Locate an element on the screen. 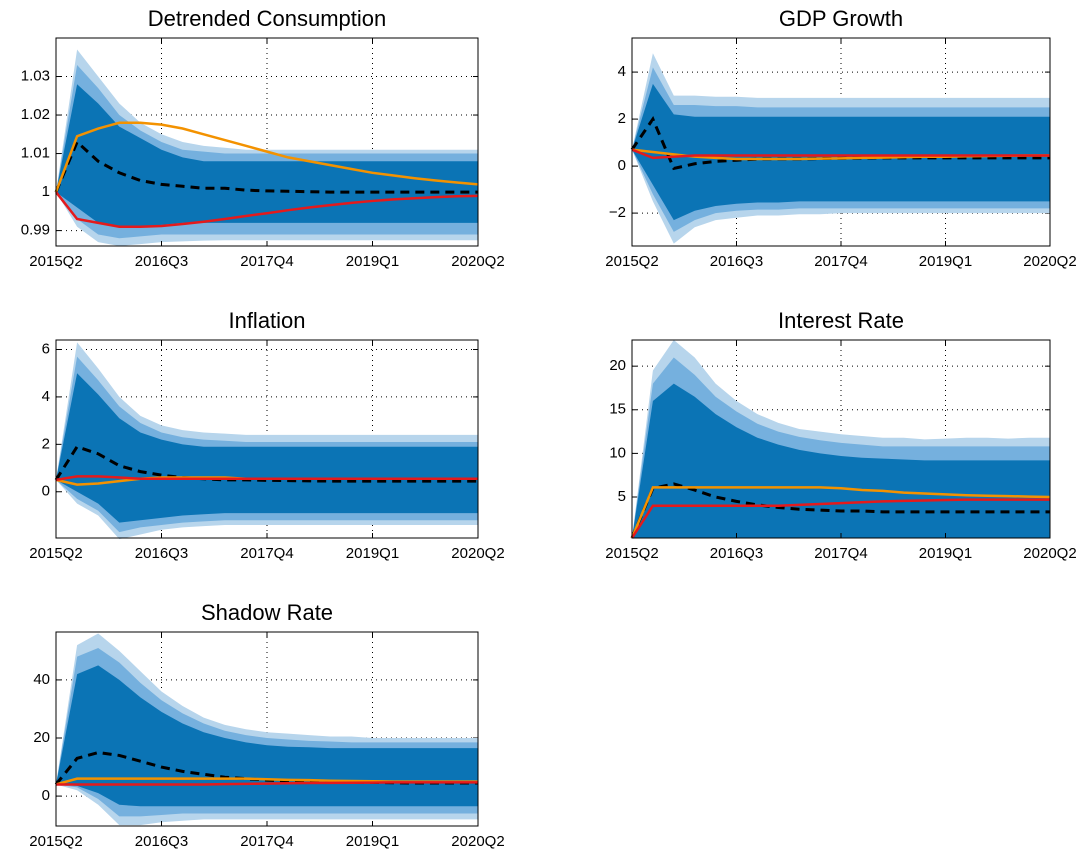 This screenshot has height=861, width=1092. y-tick-label: 1 is located at coordinates (46, 191).